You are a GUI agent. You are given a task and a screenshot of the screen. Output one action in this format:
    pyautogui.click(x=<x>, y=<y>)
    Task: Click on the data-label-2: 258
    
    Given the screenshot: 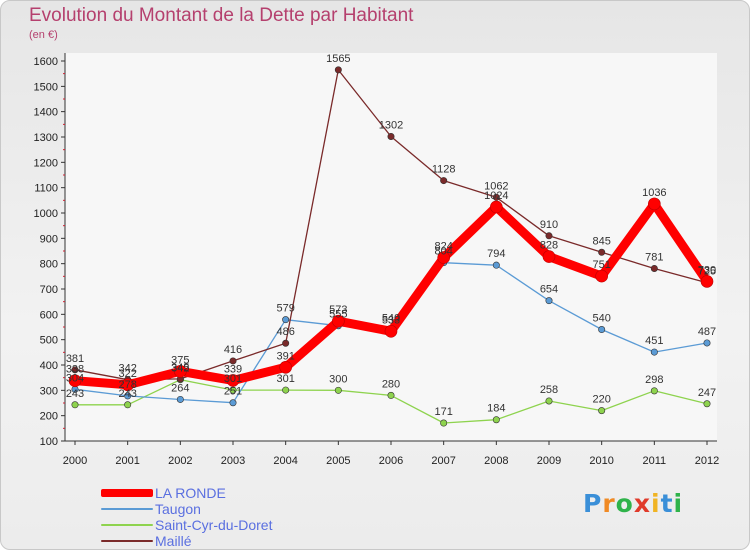 What is the action you would take?
    pyautogui.click(x=549, y=390)
    